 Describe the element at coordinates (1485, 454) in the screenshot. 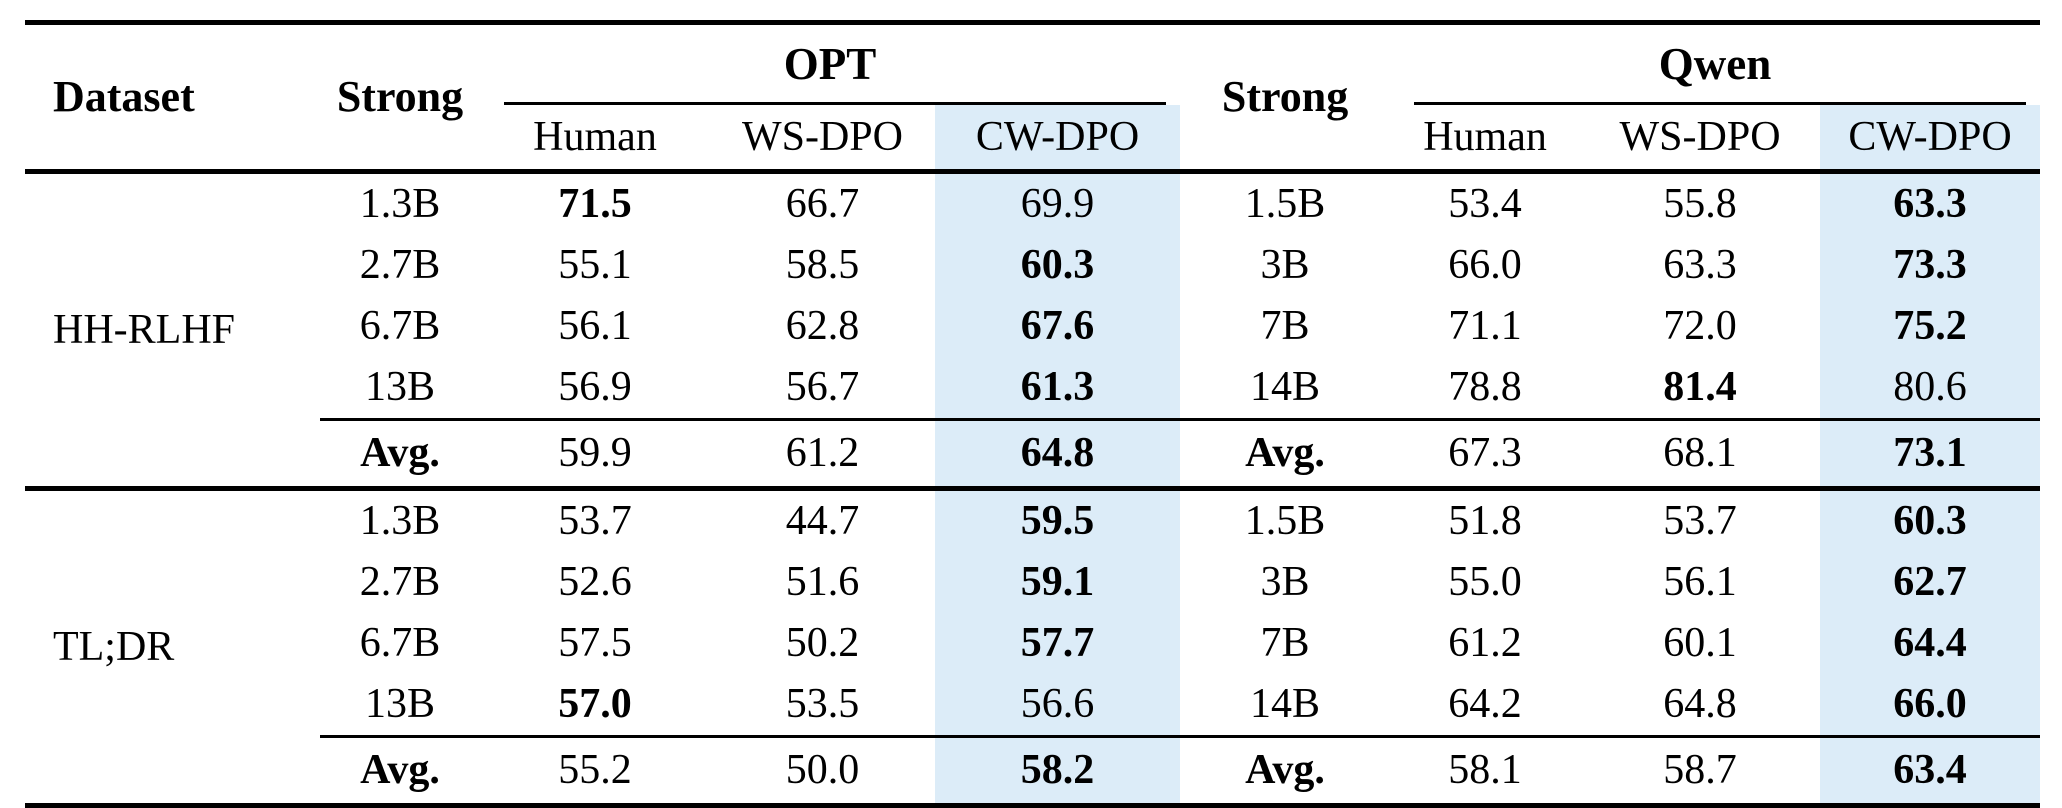

I see `metric-cell: 67.3` at that location.